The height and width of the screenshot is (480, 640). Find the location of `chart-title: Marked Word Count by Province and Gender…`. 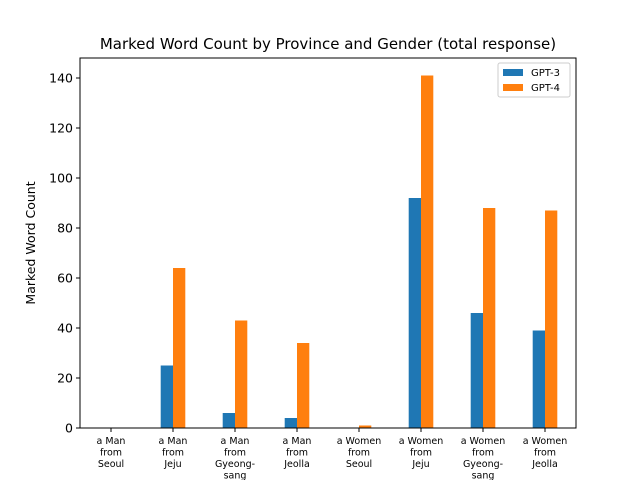

chart-title: Marked Word Count by Province and Gender… is located at coordinates (328, 44).